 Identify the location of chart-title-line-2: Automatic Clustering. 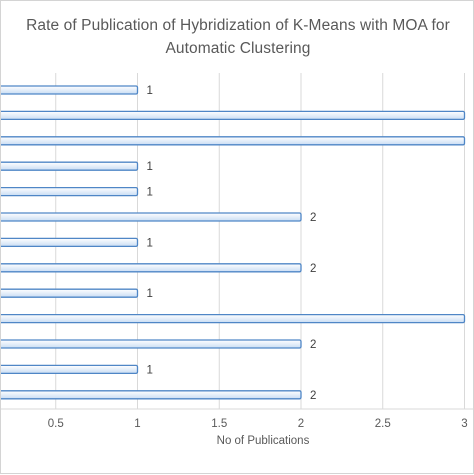
(238, 48).